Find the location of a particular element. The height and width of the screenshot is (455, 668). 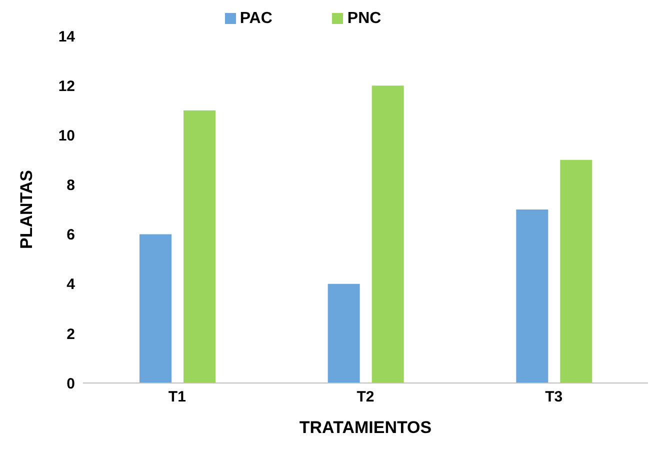

legend-label: PAC is located at coordinates (256, 18).